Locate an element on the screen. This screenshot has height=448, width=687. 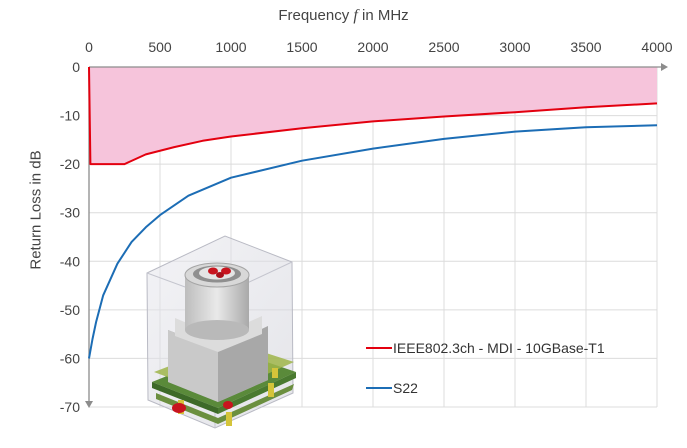
x-tick-label-2500: 2500 is located at coordinates (443, 47).